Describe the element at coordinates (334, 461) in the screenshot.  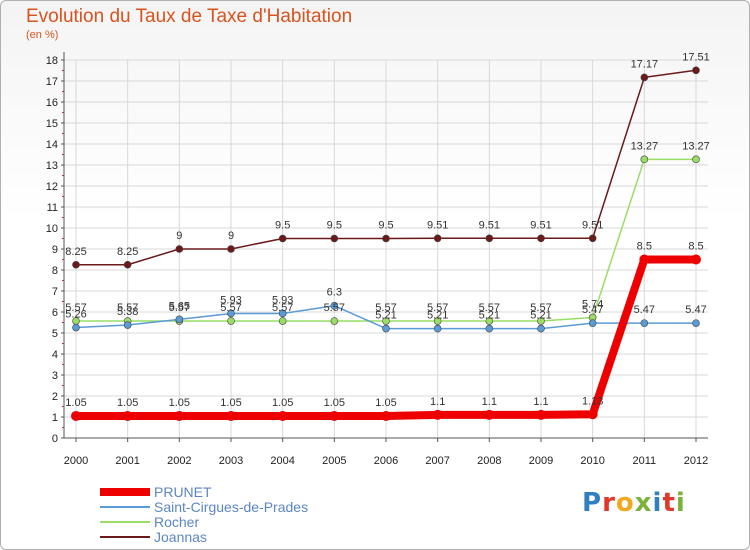
I see `x-tick-label: 2005` at that location.